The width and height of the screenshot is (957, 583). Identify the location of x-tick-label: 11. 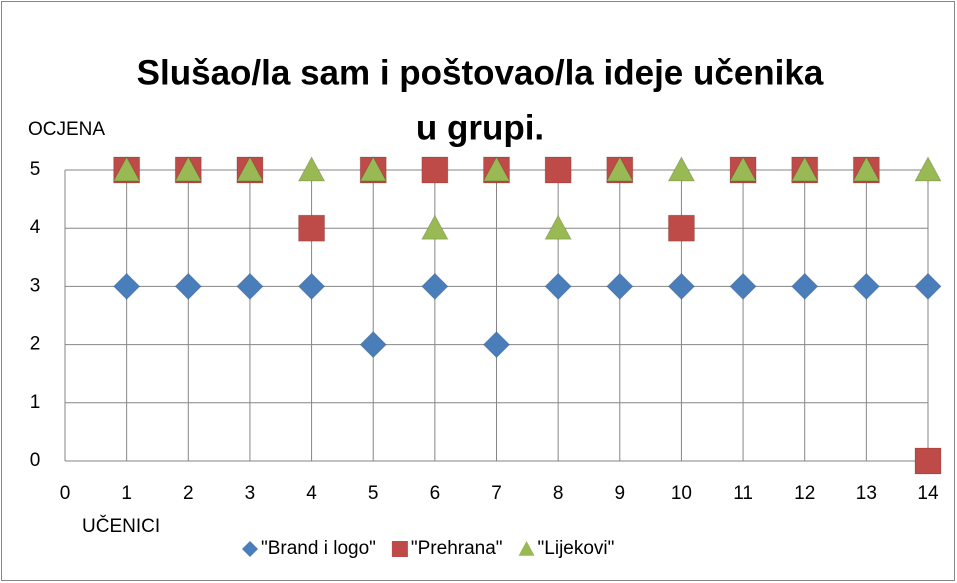
(743, 493).